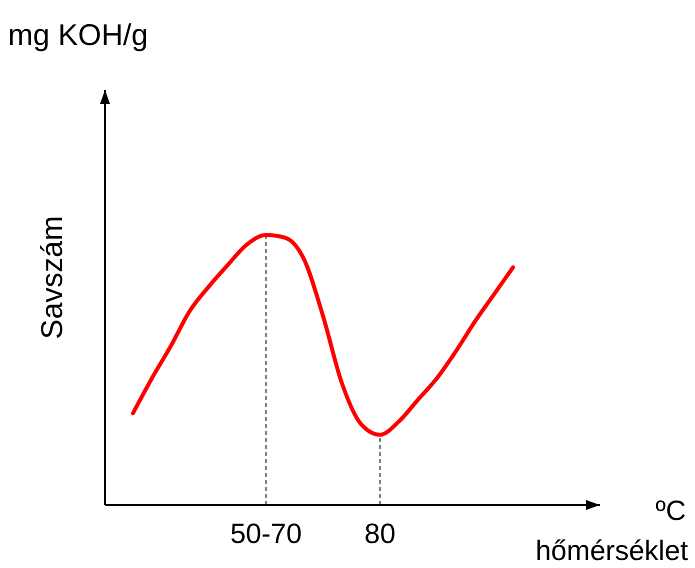 Image resolution: width=695 pixels, height=568 pixels. I want to click on x-tick-label: 80, so click(380, 533).